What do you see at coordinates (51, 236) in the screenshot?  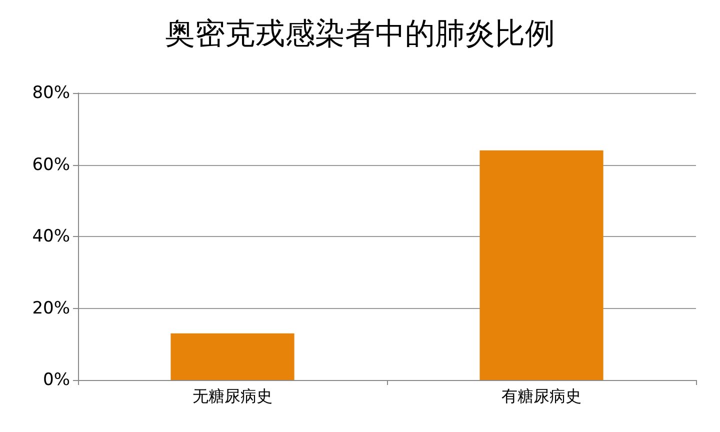 I see `y-tick-label: 40%` at bounding box center [51, 236].